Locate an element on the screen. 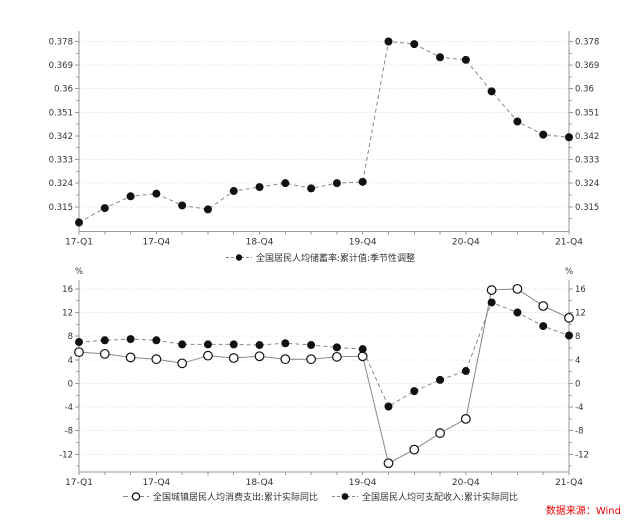  y-tick-label-left: 16 is located at coordinates (67, 290).